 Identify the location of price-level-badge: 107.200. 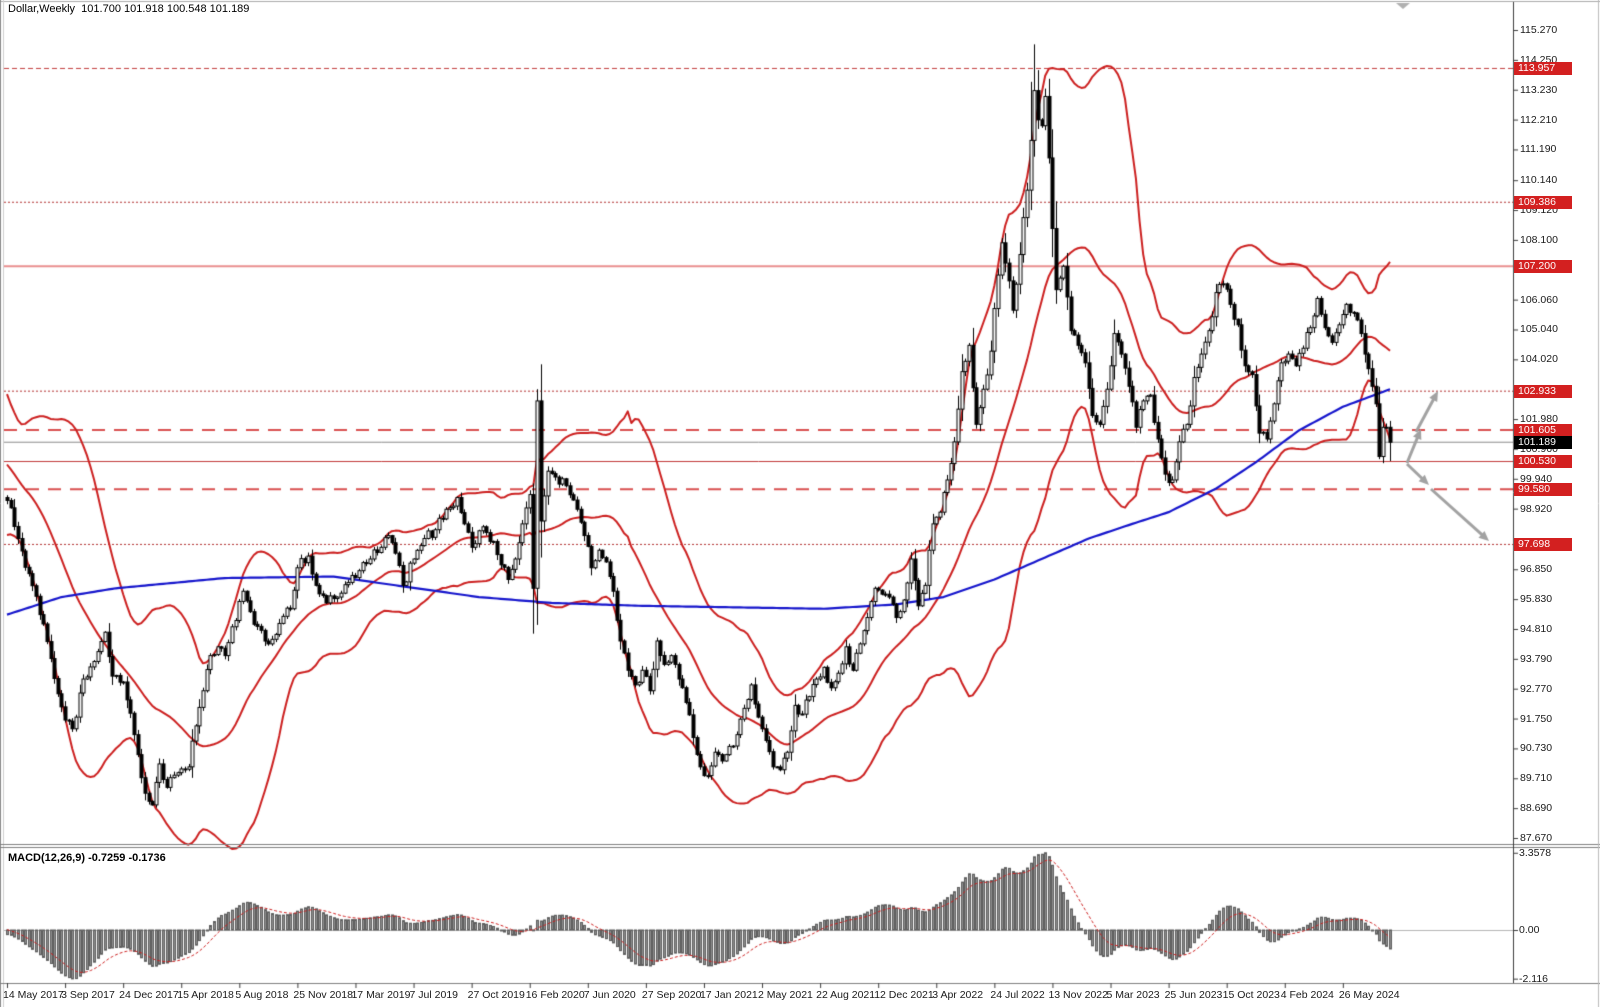
(1543, 266).